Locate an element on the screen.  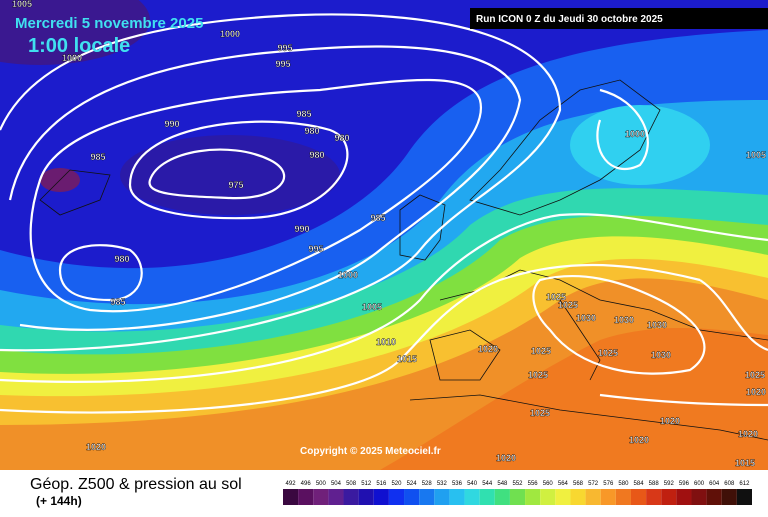
scale-label: 580 is located at coordinates (623, 484).